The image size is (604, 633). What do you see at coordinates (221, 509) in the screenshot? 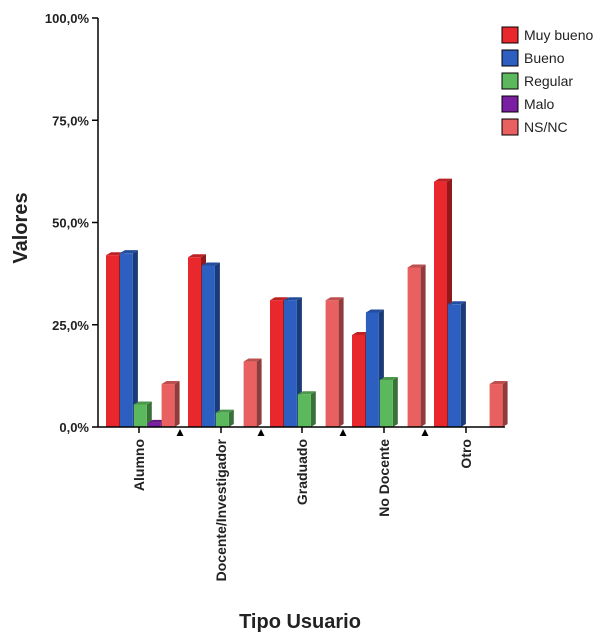
I see `x-tick-label: Docente/Investigador` at bounding box center [221, 509].